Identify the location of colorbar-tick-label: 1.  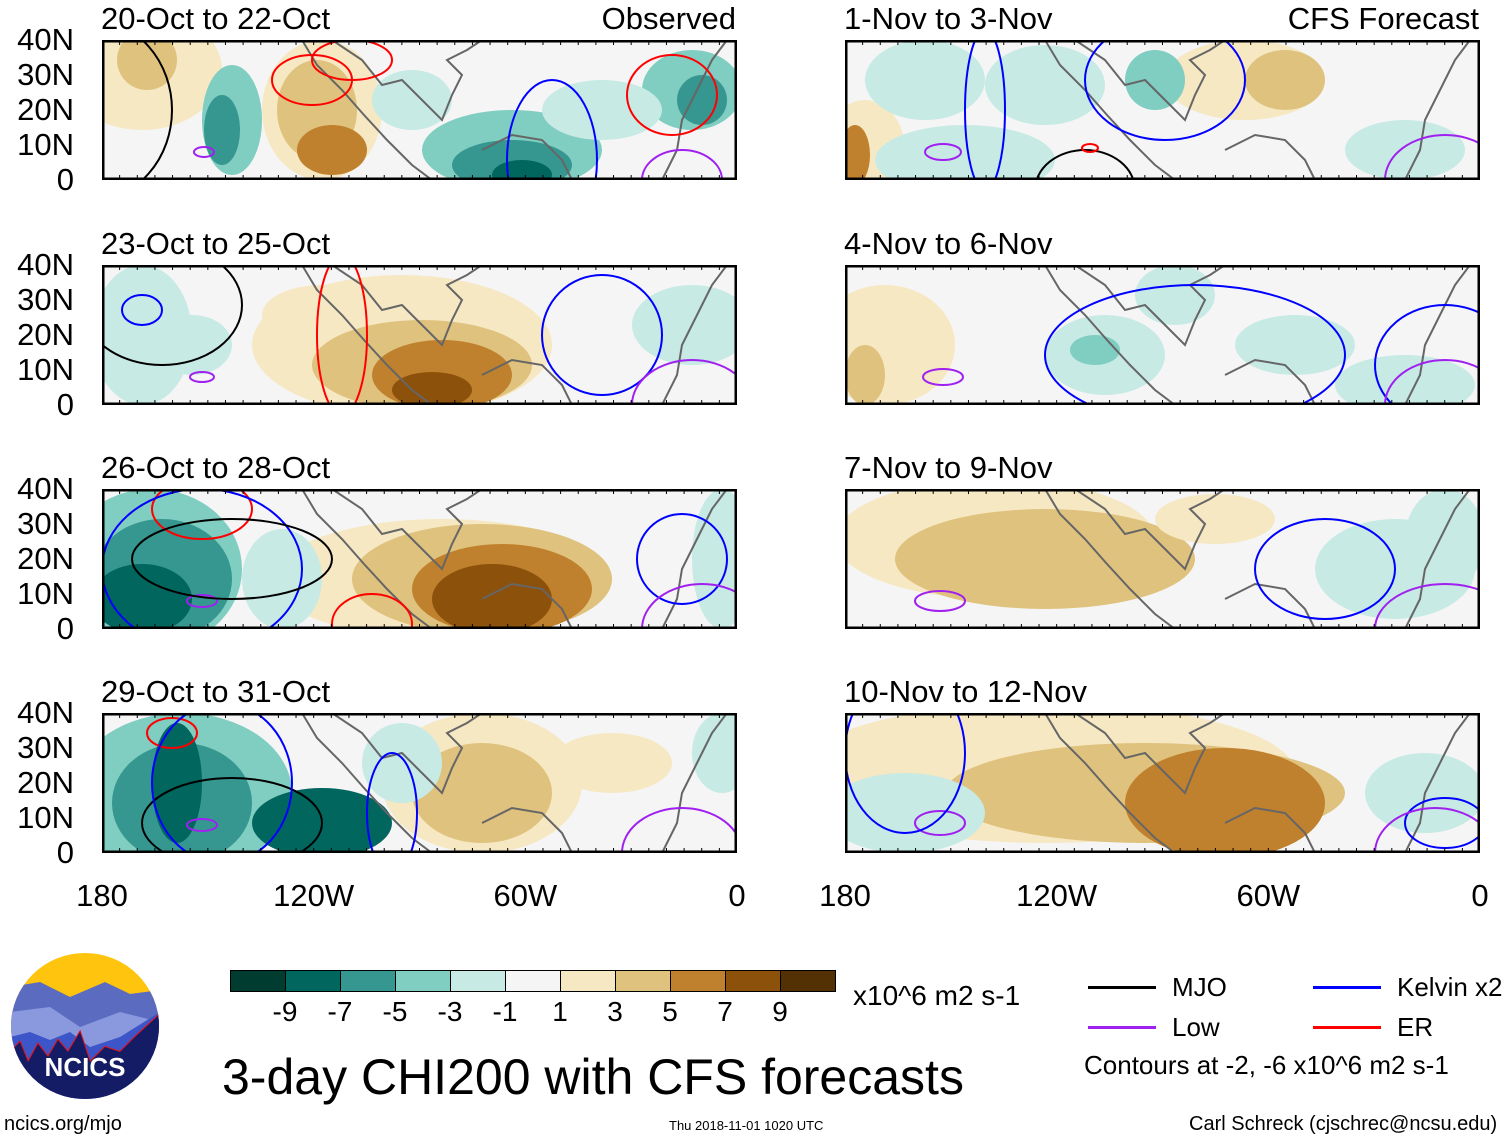
(560, 1011).